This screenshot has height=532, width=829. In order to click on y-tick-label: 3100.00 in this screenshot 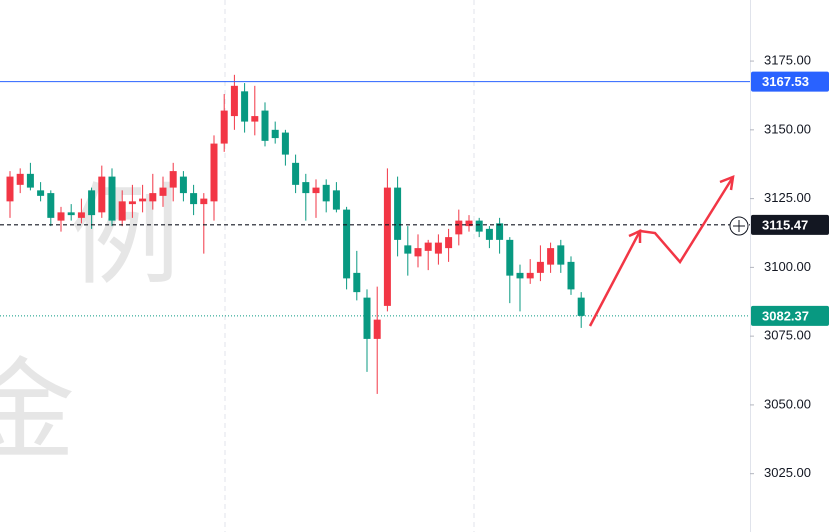, I will do `click(787, 266)`.